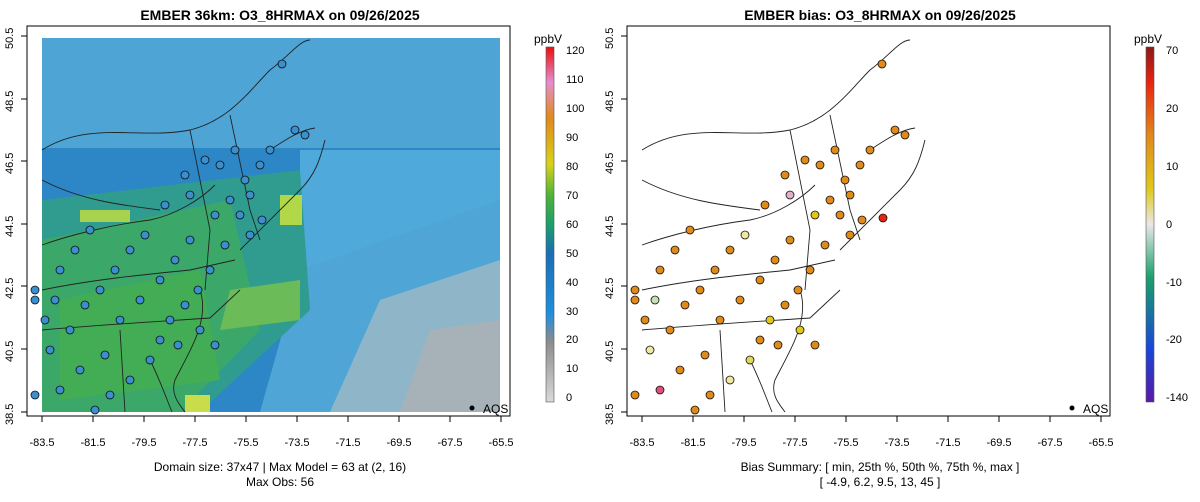 The width and height of the screenshot is (1200, 502). What do you see at coordinates (1169, 225) in the screenshot?
I see `bias-cb-tick: 0` at bounding box center [1169, 225].